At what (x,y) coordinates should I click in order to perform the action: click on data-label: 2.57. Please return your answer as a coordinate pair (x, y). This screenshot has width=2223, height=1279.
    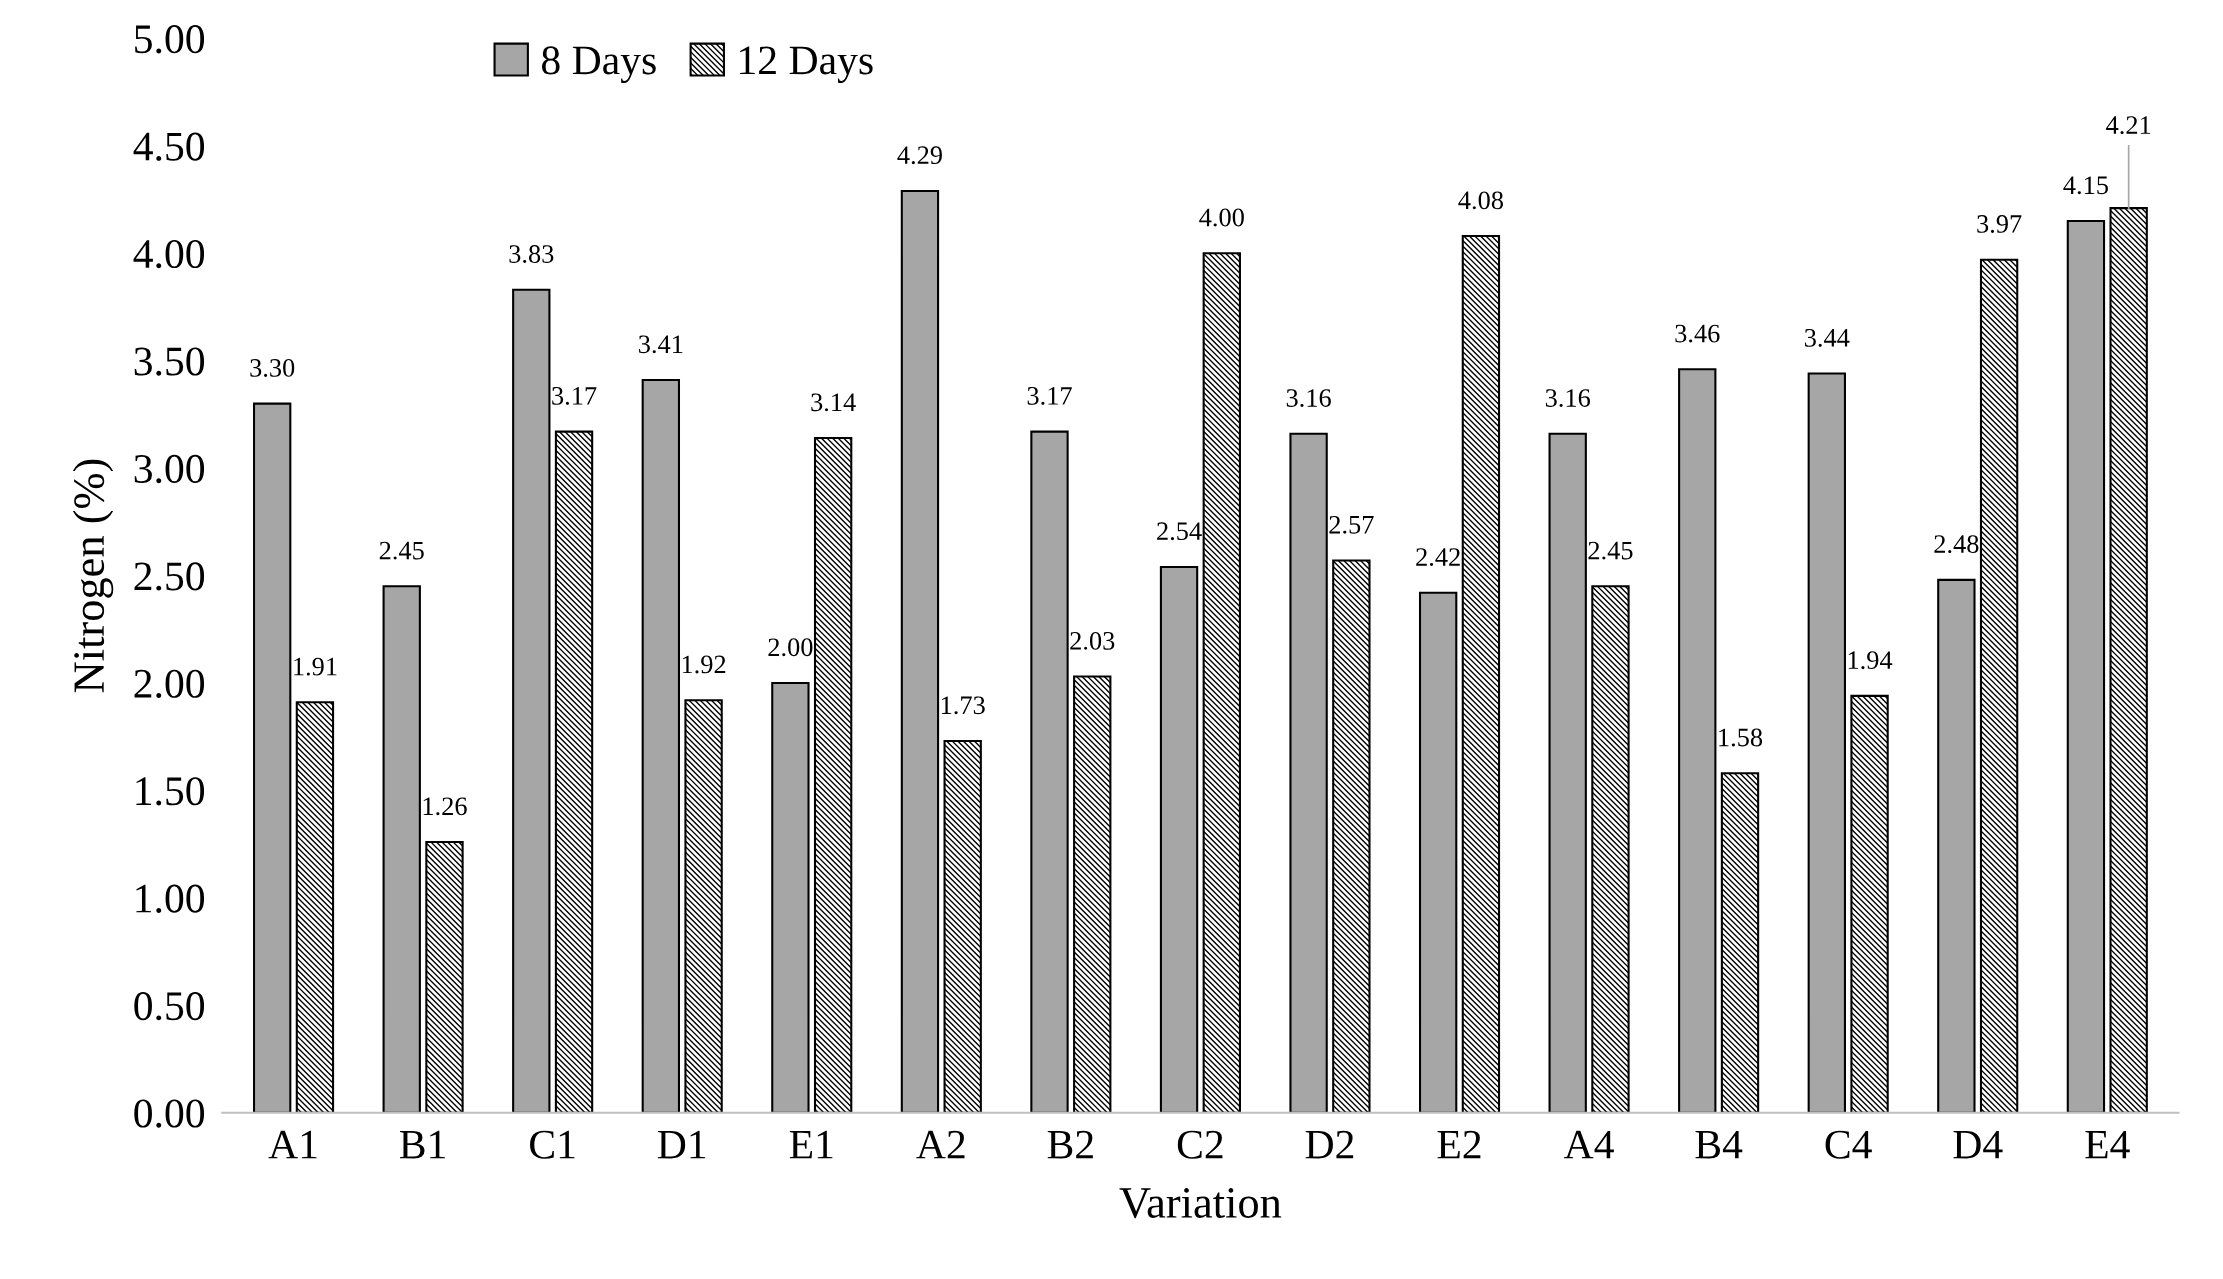
    Looking at the image, I should click on (1351, 524).